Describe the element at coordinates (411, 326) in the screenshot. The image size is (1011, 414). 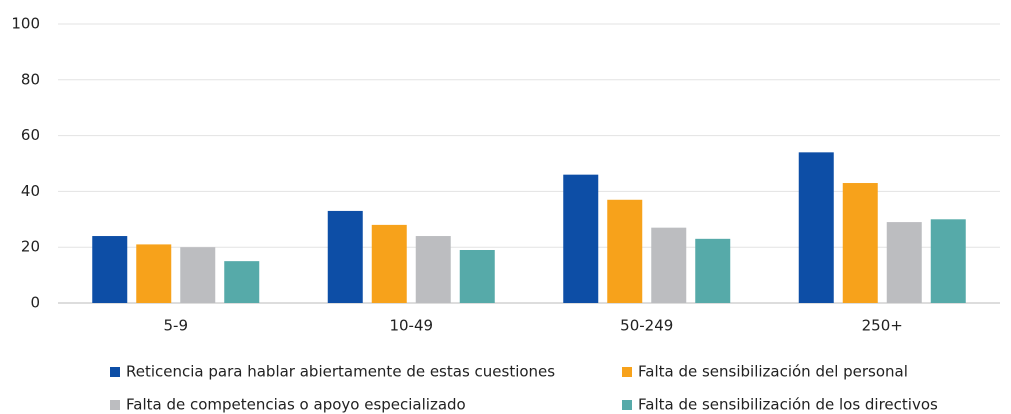
I see `x-tick-label: 10-49` at that location.